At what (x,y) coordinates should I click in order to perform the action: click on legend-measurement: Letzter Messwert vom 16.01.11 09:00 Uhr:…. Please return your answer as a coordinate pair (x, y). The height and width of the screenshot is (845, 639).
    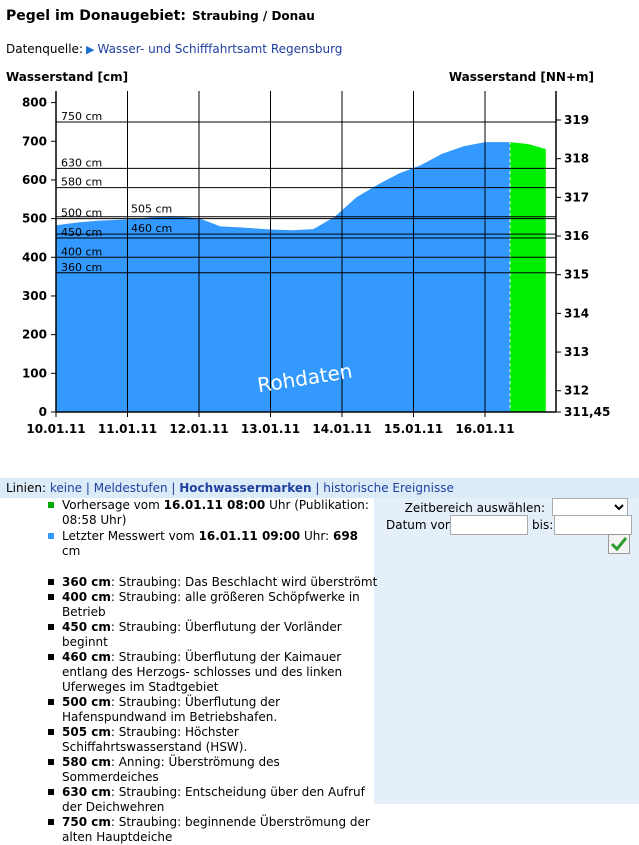
    Looking at the image, I should click on (211, 544).